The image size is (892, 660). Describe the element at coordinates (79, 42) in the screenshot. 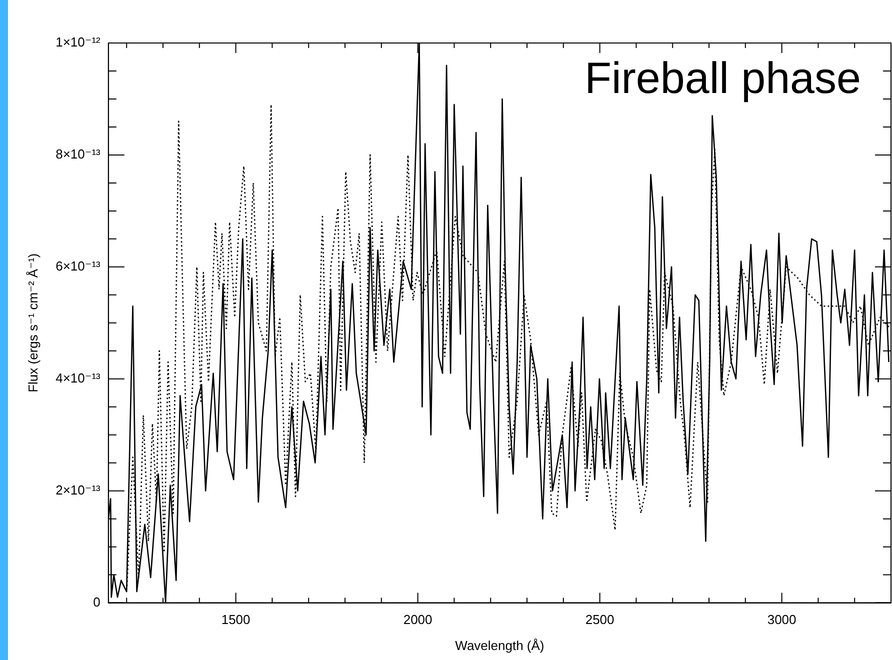

I see `y-tick-label: 1×10⁻¹²` at that location.